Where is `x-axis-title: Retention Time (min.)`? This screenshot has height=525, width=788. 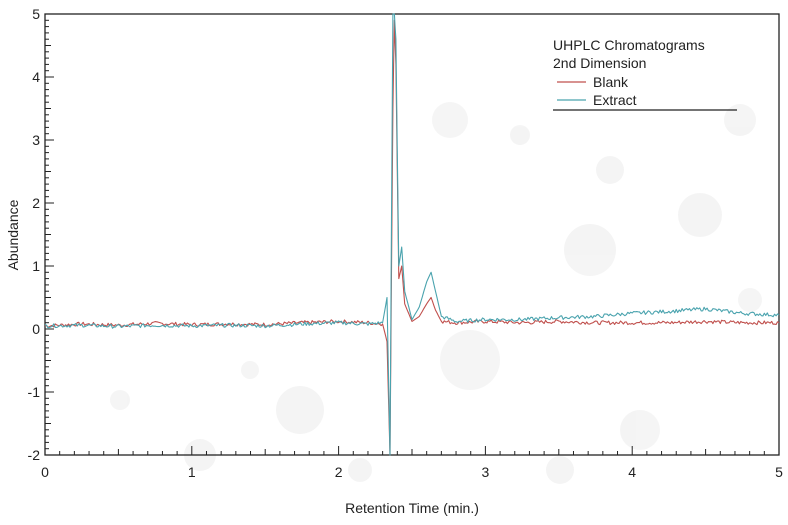
x-axis-title: Retention Time (min.) is located at coordinates (412, 508).